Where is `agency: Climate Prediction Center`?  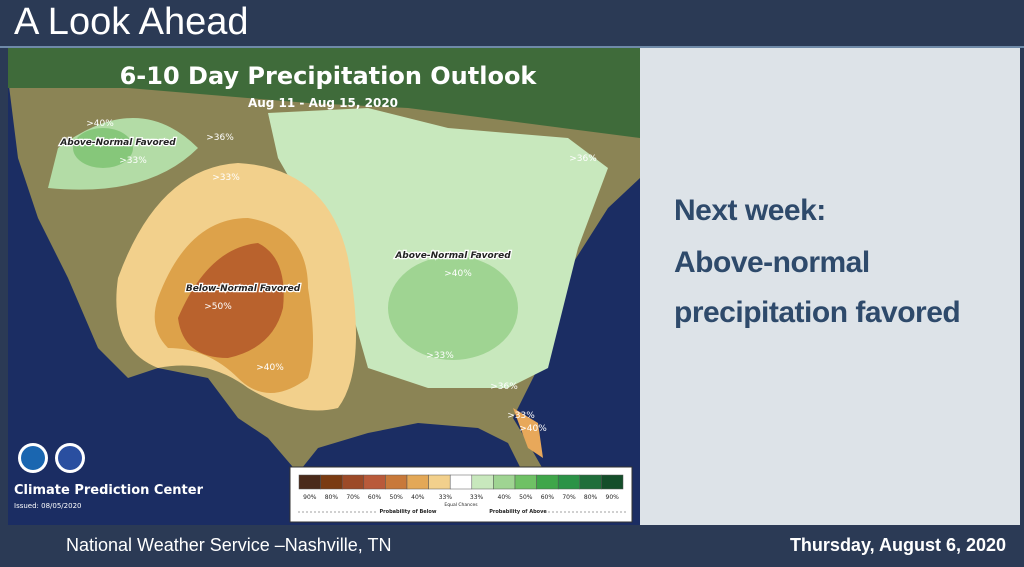 agency: Climate Prediction Center is located at coordinates (109, 490).